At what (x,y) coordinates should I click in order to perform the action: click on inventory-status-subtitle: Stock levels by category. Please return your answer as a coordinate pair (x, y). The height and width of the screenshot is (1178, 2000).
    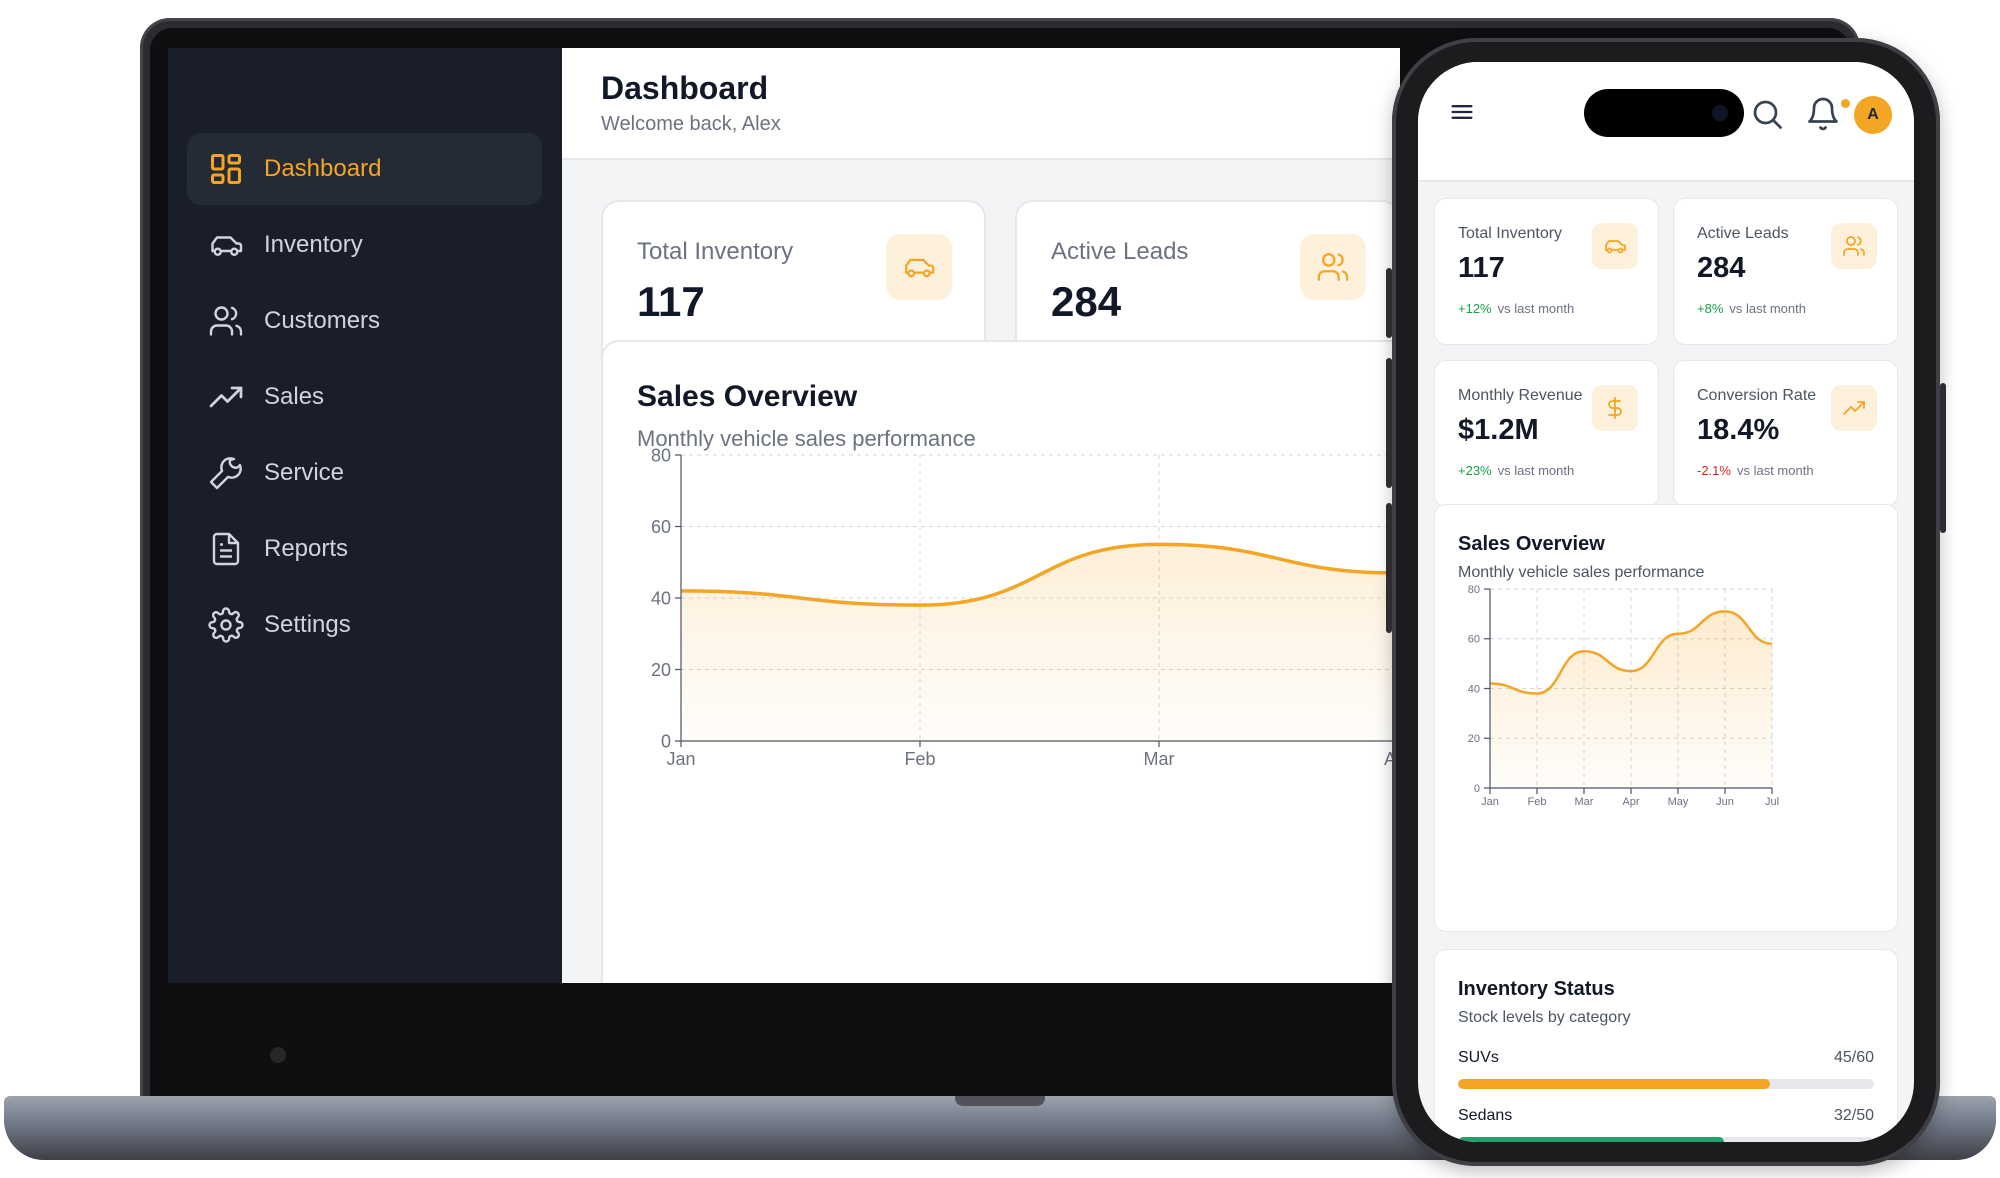
    Looking at the image, I should click on (1544, 1017).